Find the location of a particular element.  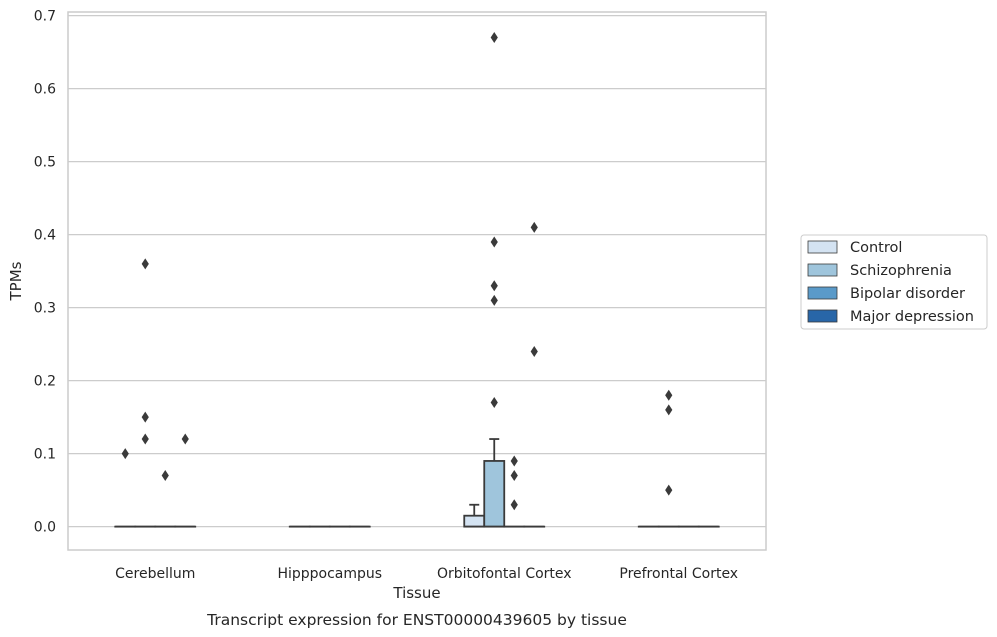

y-tick-label: 0.7 is located at coordinates (45, 17).